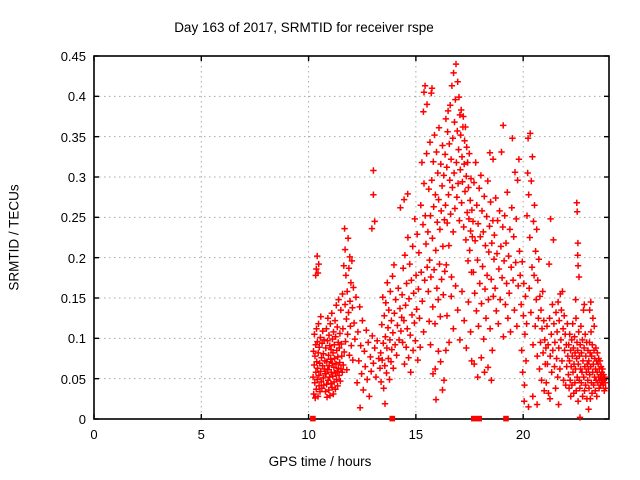  Describe the element at coordinates (73, 56) in the screenshot. I see `y-tick-label: 0.45` at that location.